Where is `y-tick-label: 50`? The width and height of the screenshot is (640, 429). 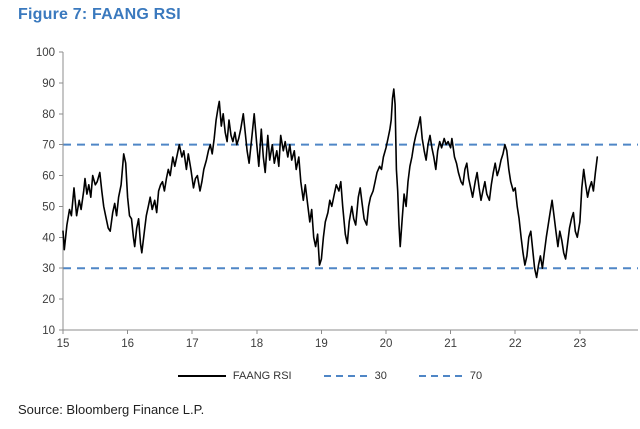
y-tick-label: 50 is located at coordinates (48, 207).